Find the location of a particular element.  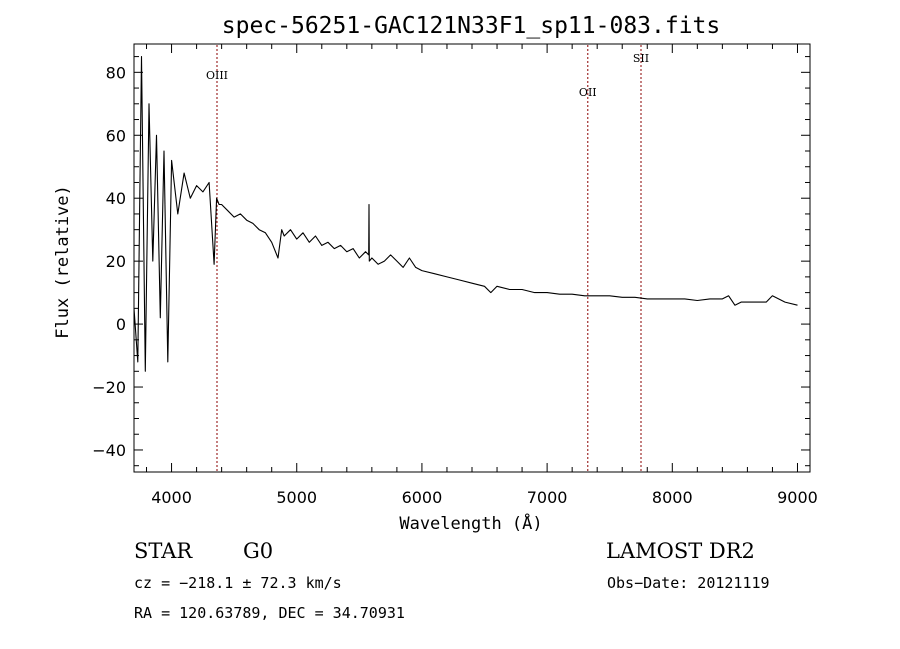

spectral-line-label: OII is located at coordinates (588, 92).